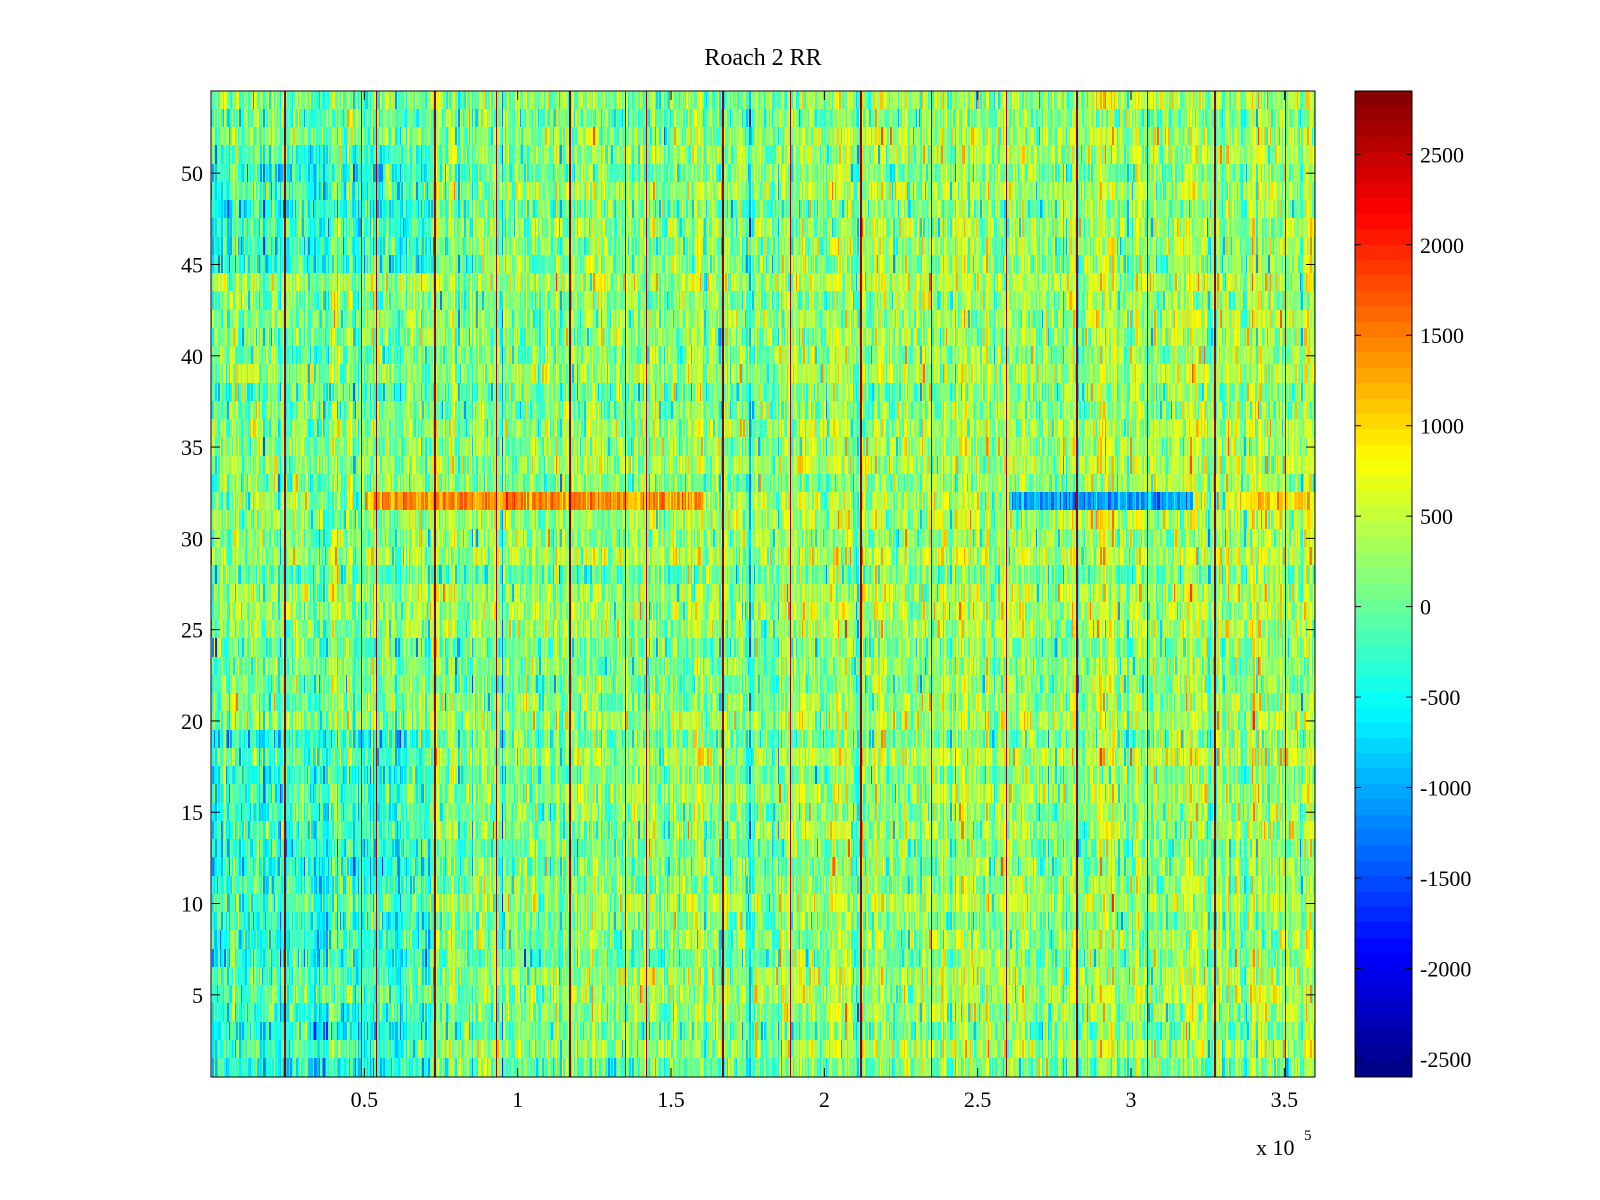 This screenshot has height=1200, width=1600. What do you see at coordinates (978, 1099) in the screenshot?
I see `x-tick-label: 2.5` at bounding box center [978, 1099].